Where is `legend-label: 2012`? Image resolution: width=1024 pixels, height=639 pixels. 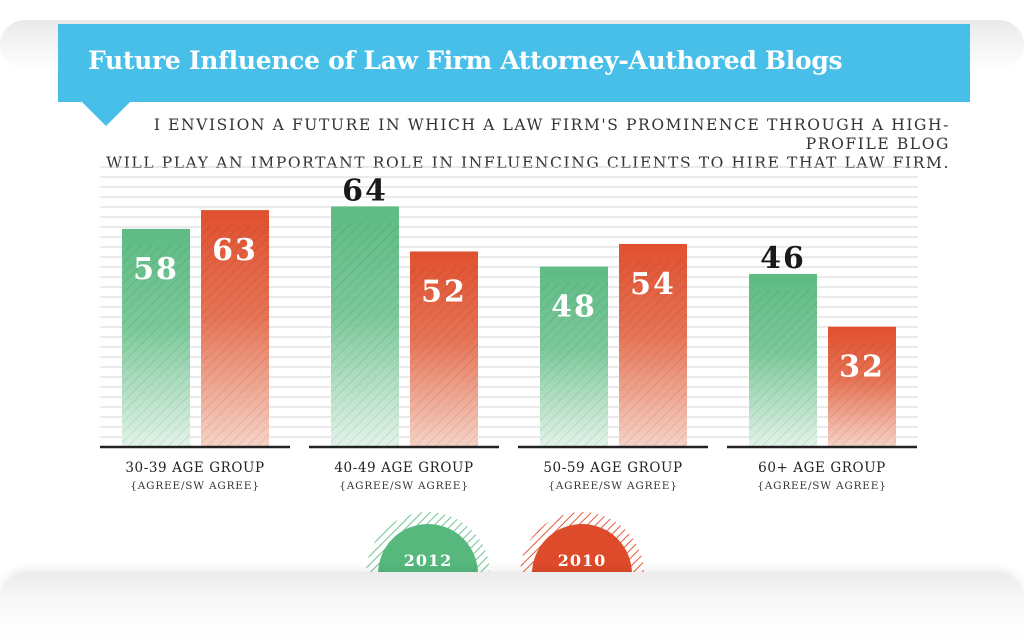
legend-label: 2012 is located at coordinates (428, 560).